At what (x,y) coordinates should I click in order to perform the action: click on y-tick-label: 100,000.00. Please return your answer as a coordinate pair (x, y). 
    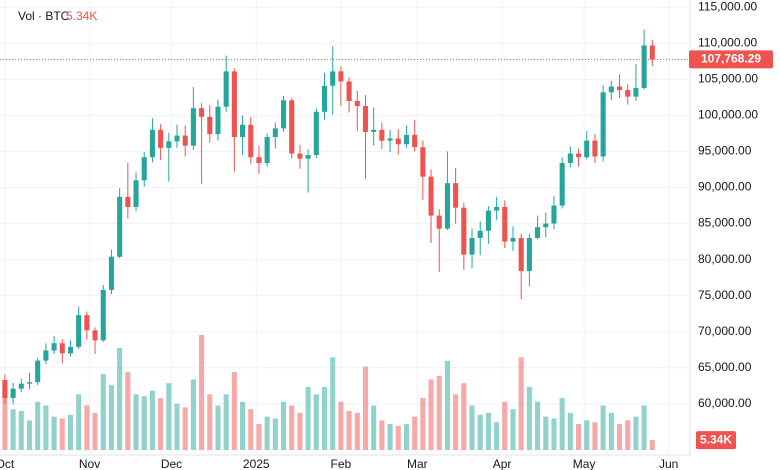
    Looking at the image, I should click on (728, 115).